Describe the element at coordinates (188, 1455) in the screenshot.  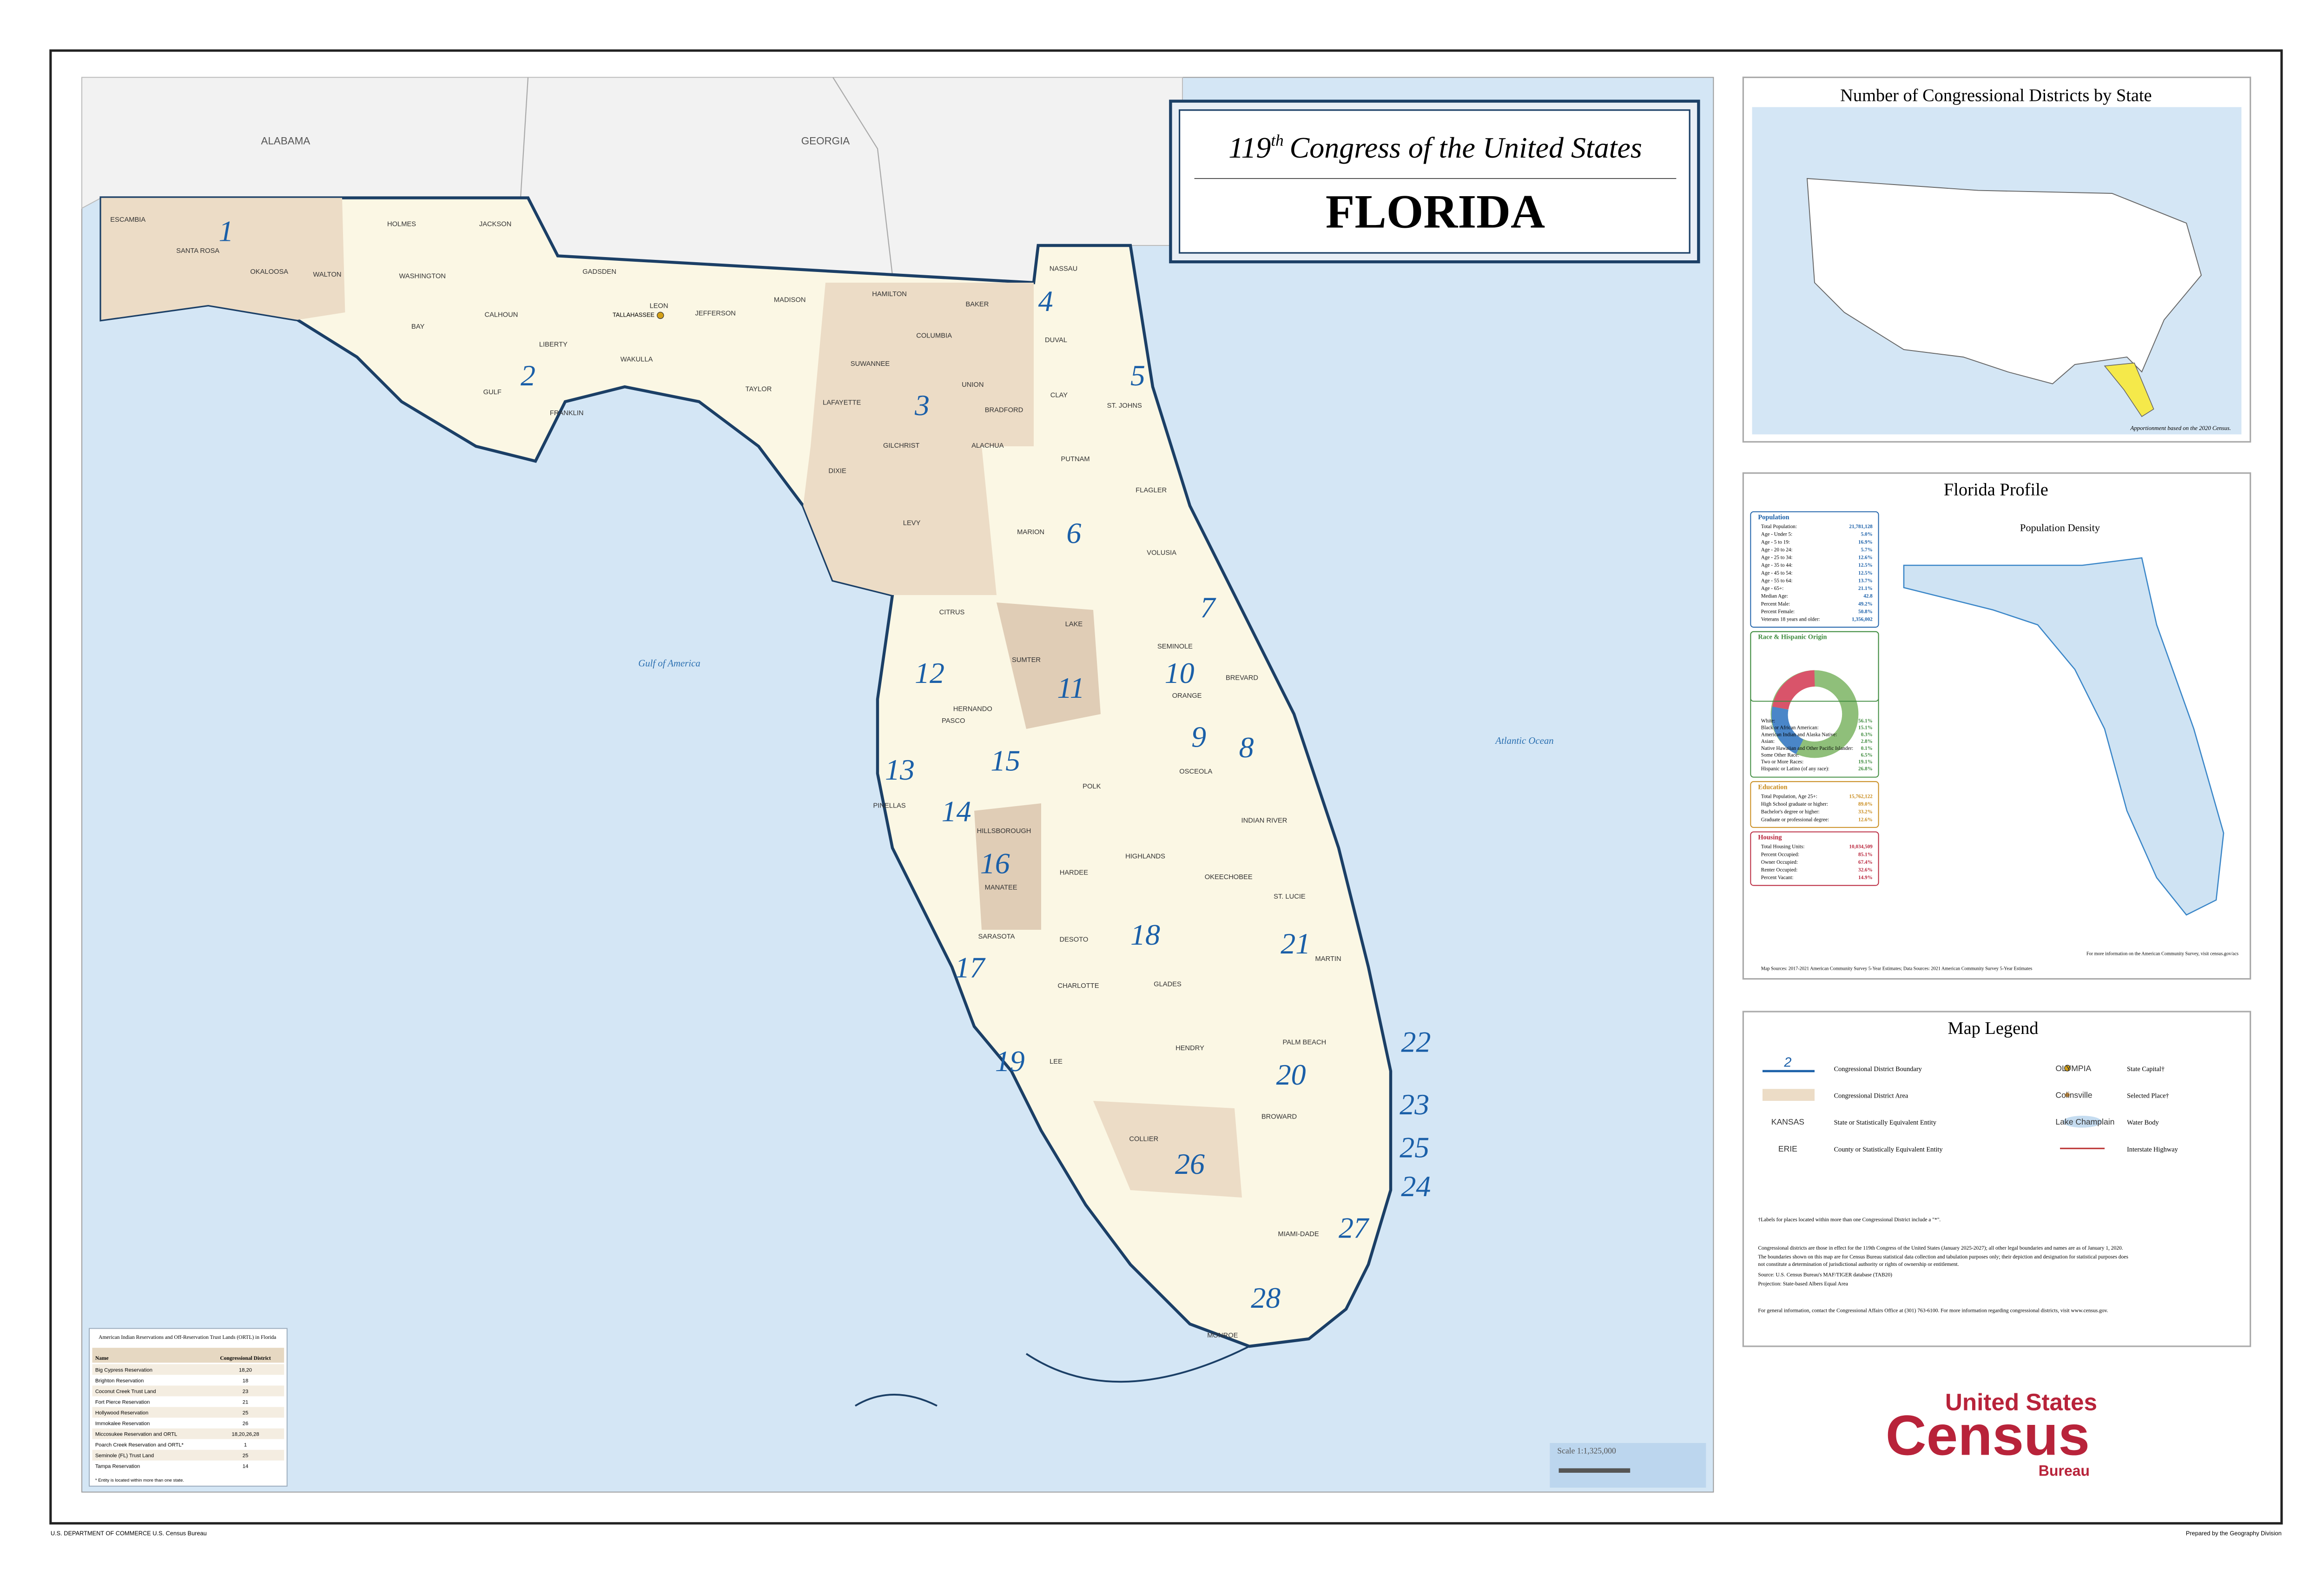
I see `table-row` at that location.